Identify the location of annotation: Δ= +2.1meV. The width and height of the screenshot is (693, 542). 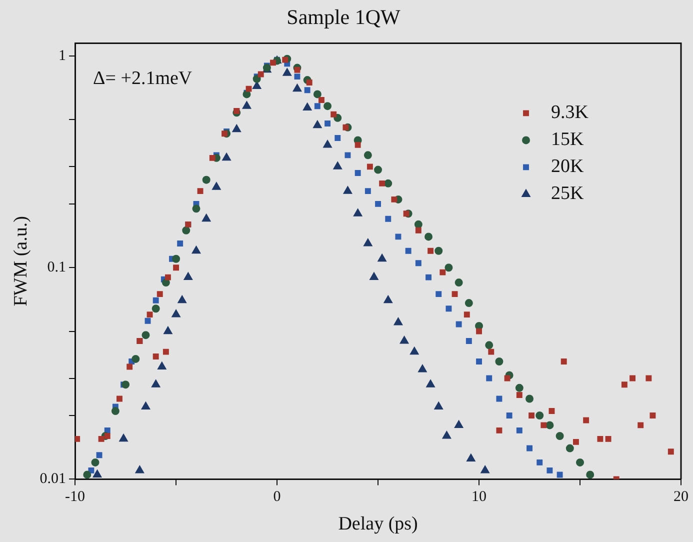
(142, 79).